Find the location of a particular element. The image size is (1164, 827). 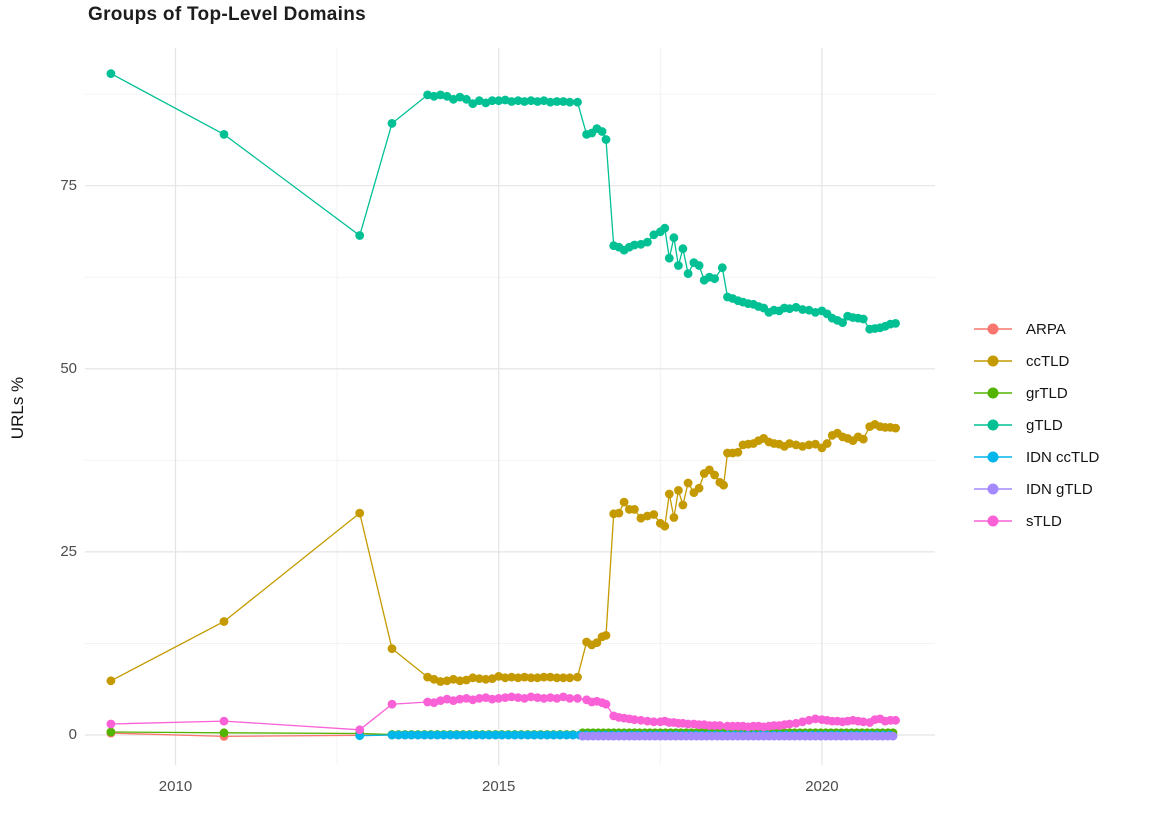

y-tick-label: 0 is located at coordinates (72, 734).